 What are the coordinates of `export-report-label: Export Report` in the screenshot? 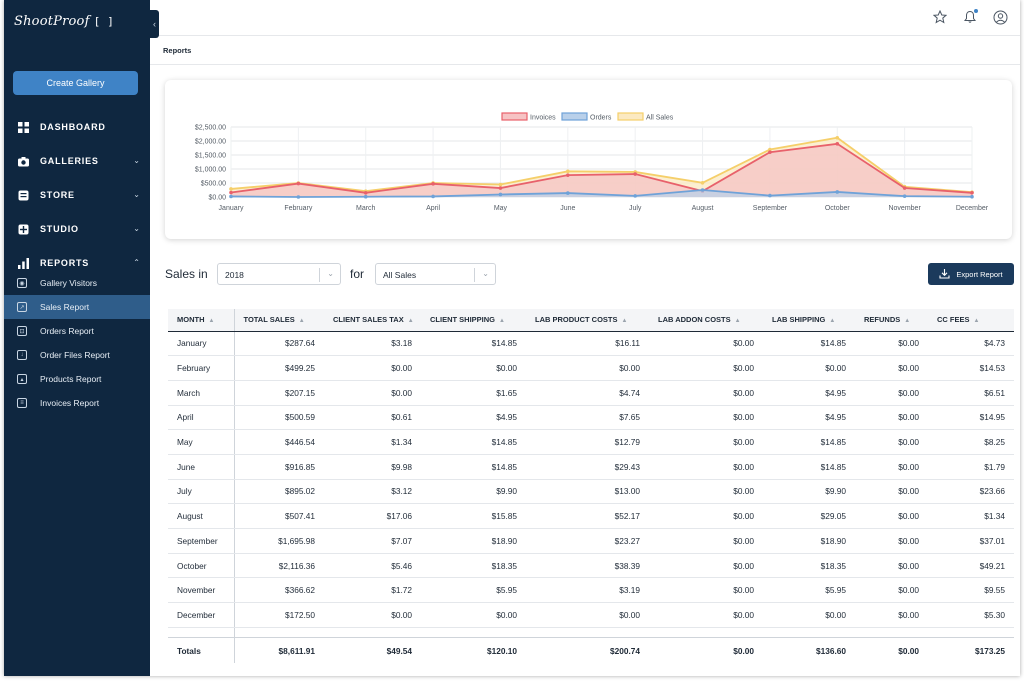 It's located at (979, 274).